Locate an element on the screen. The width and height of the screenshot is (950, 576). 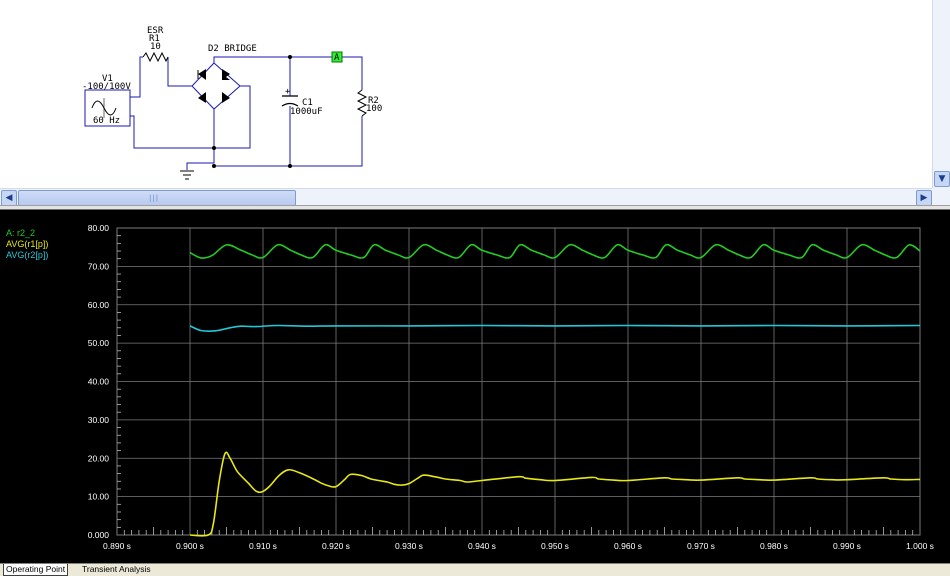
vertical-scrollbar: ▼ is located at coordinates (941, 94).